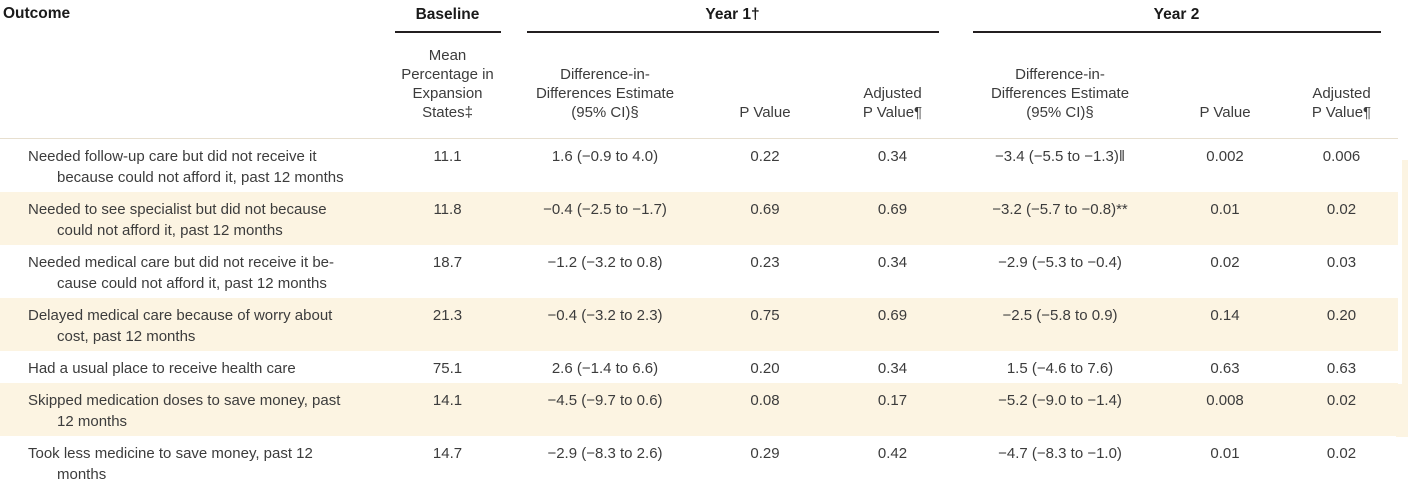 This screenshot has width=1408, height=491. Describe the element at coordinates (1225, 315) in the screenshot. I see `year2-pvalue: 0.14` at that location.